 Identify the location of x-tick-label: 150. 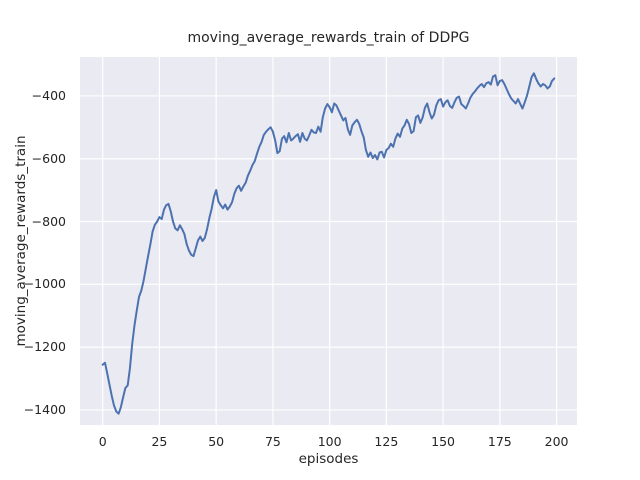
(443, 441).